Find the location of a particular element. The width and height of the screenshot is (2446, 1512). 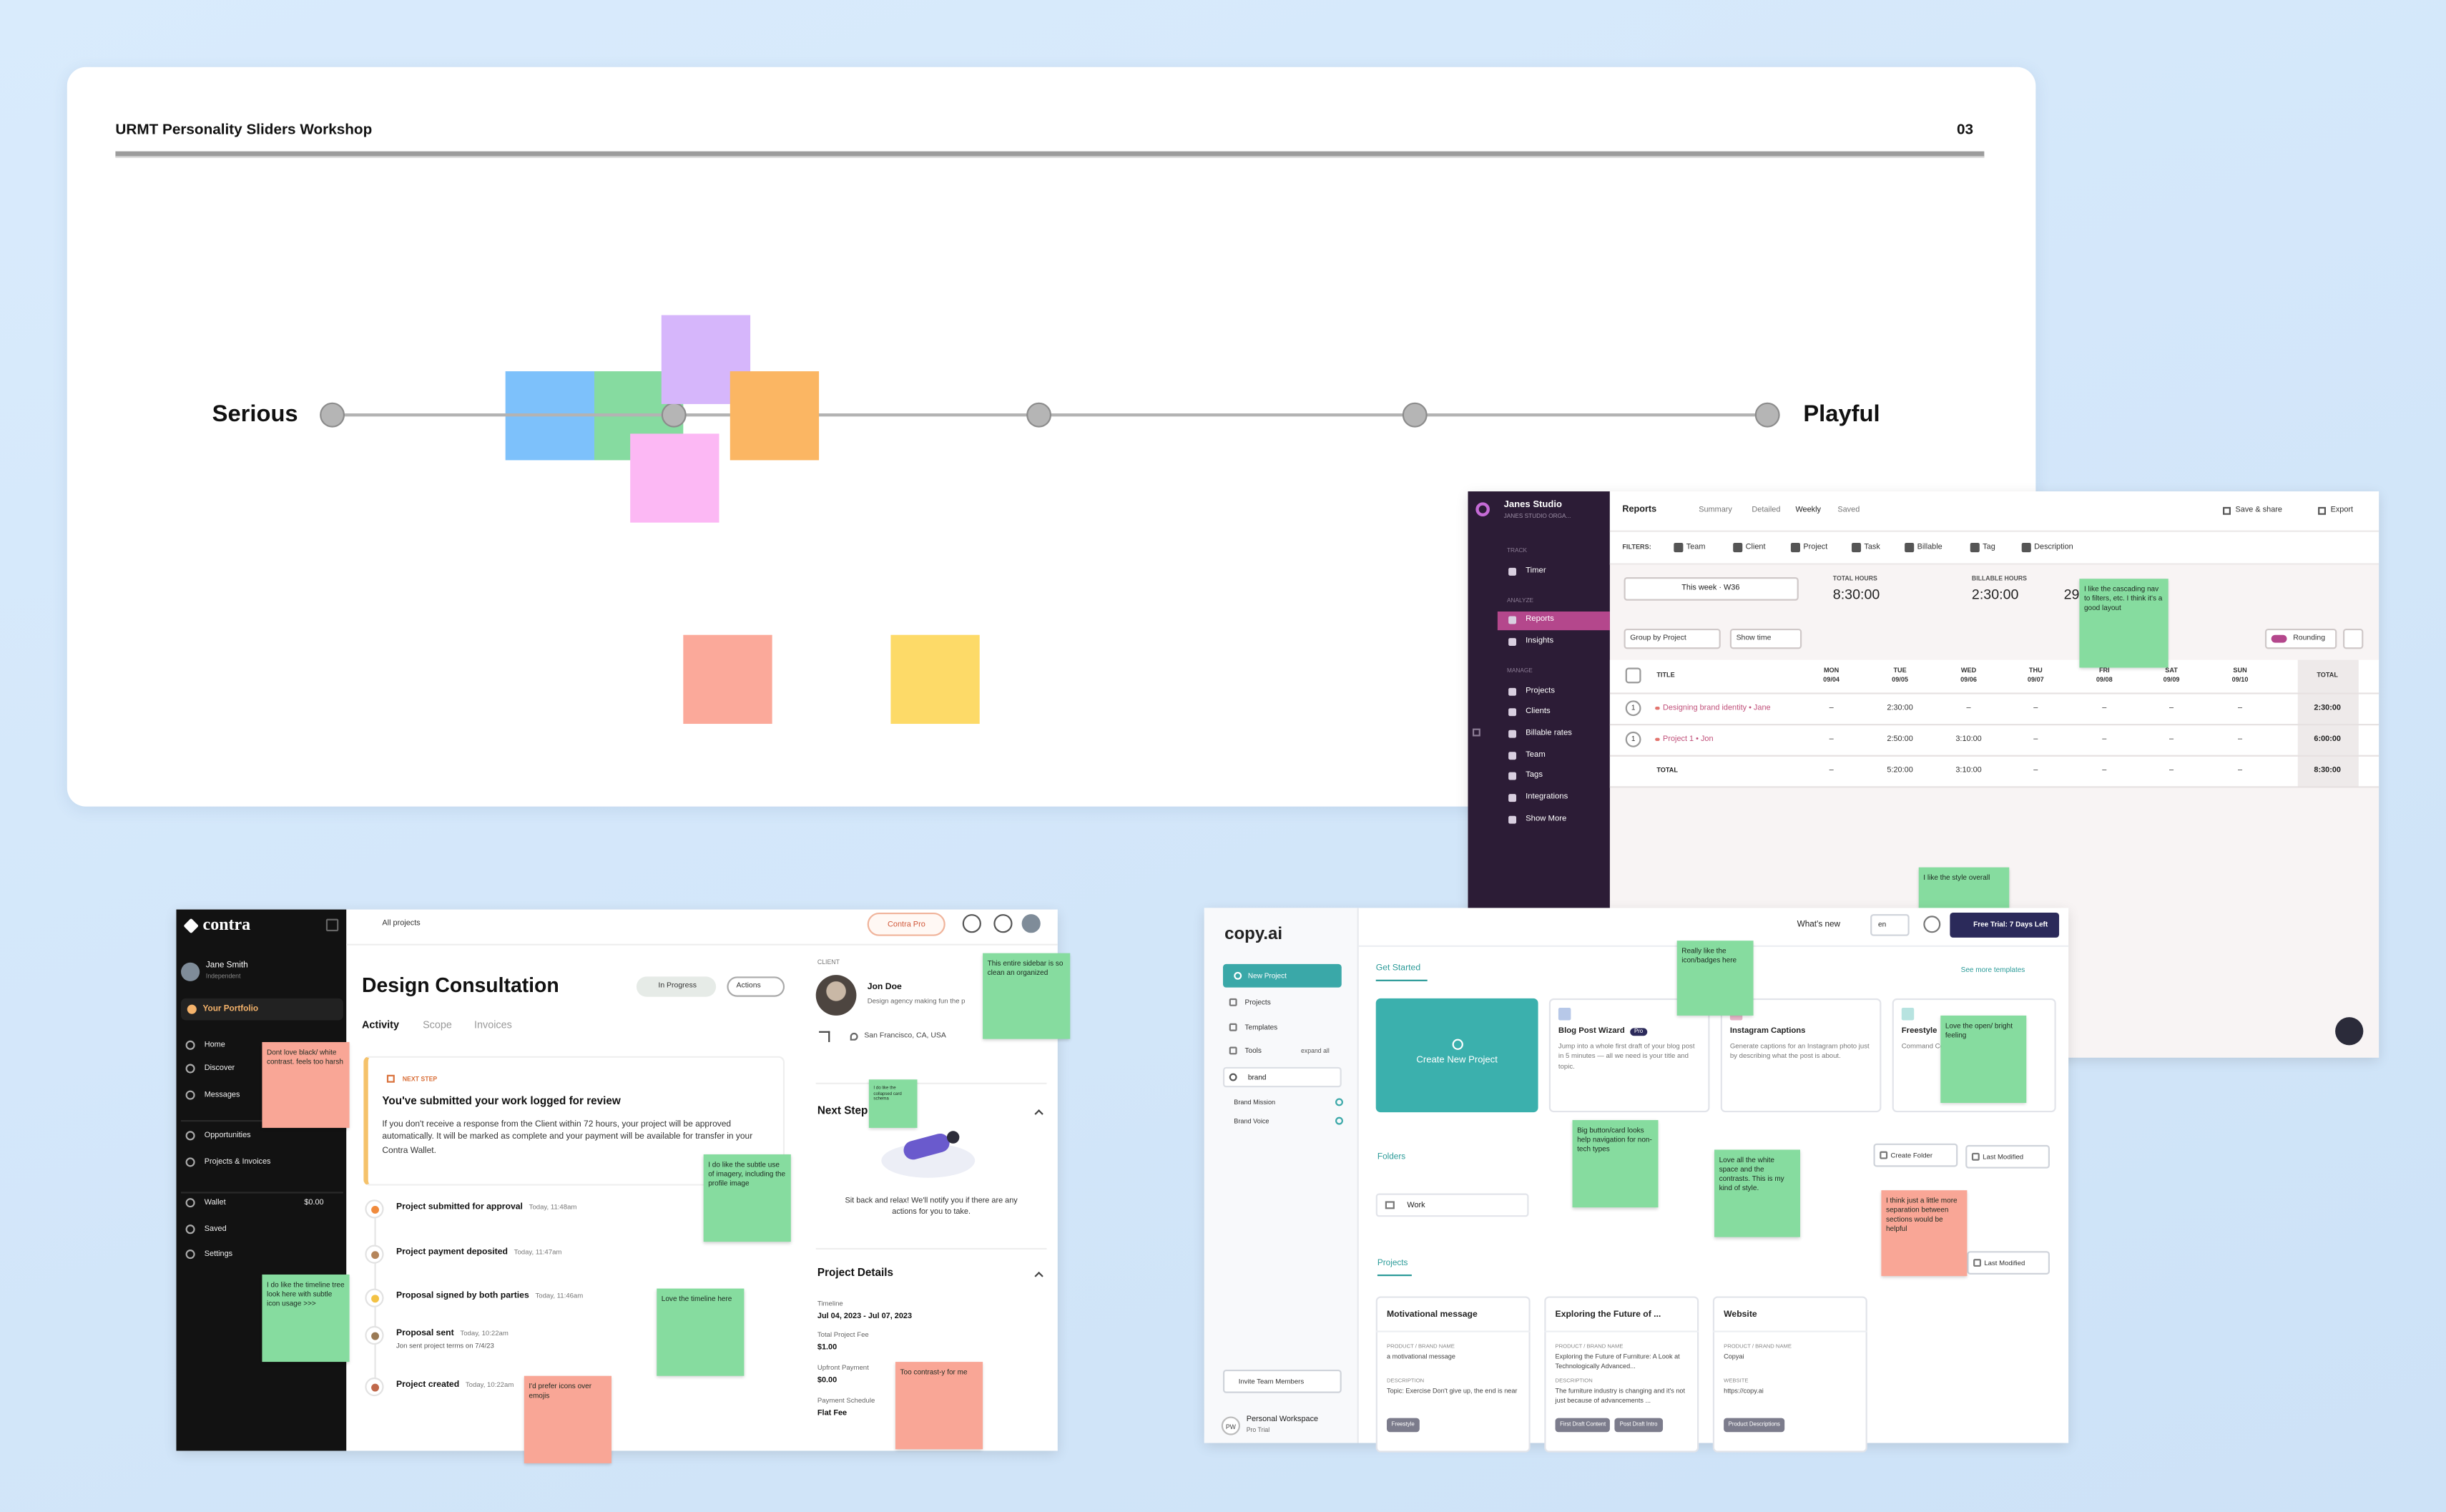

group-by is located at coordinates (1672, 638).